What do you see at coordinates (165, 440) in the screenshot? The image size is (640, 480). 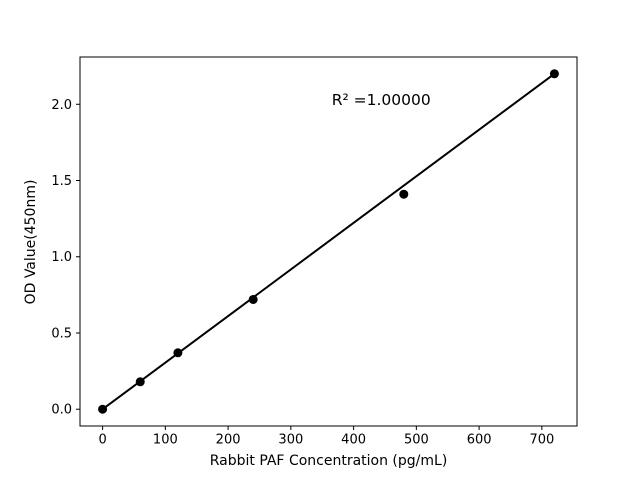 I see `x-tick-label: 100` at bounding box center [165, 440].